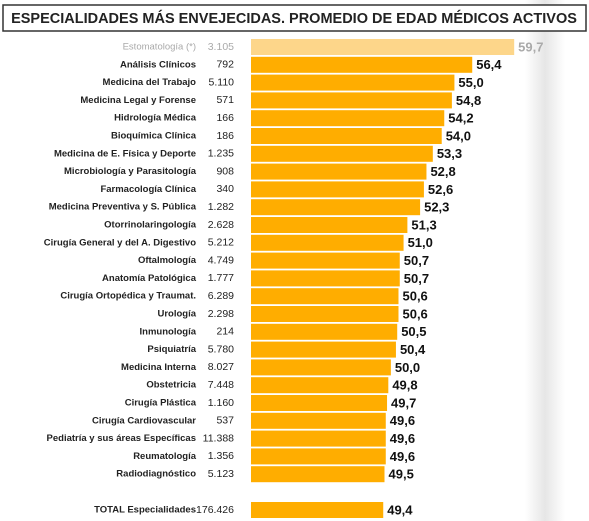 Image resolution: width=589 pixels, height=521 pixels. What do you see at coordinates (150, 82) in the screenshot?
I see `category-label: Medicina del Trabajo` at bounding box center [150, 82].